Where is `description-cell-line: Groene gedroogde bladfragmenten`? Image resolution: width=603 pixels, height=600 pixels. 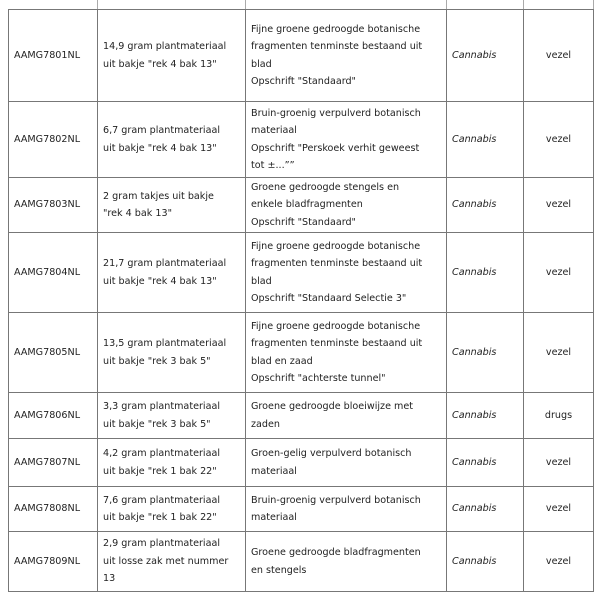 description-cell-line: Groene gedroogde bladfragmenten is located at coordinates (336, 552).